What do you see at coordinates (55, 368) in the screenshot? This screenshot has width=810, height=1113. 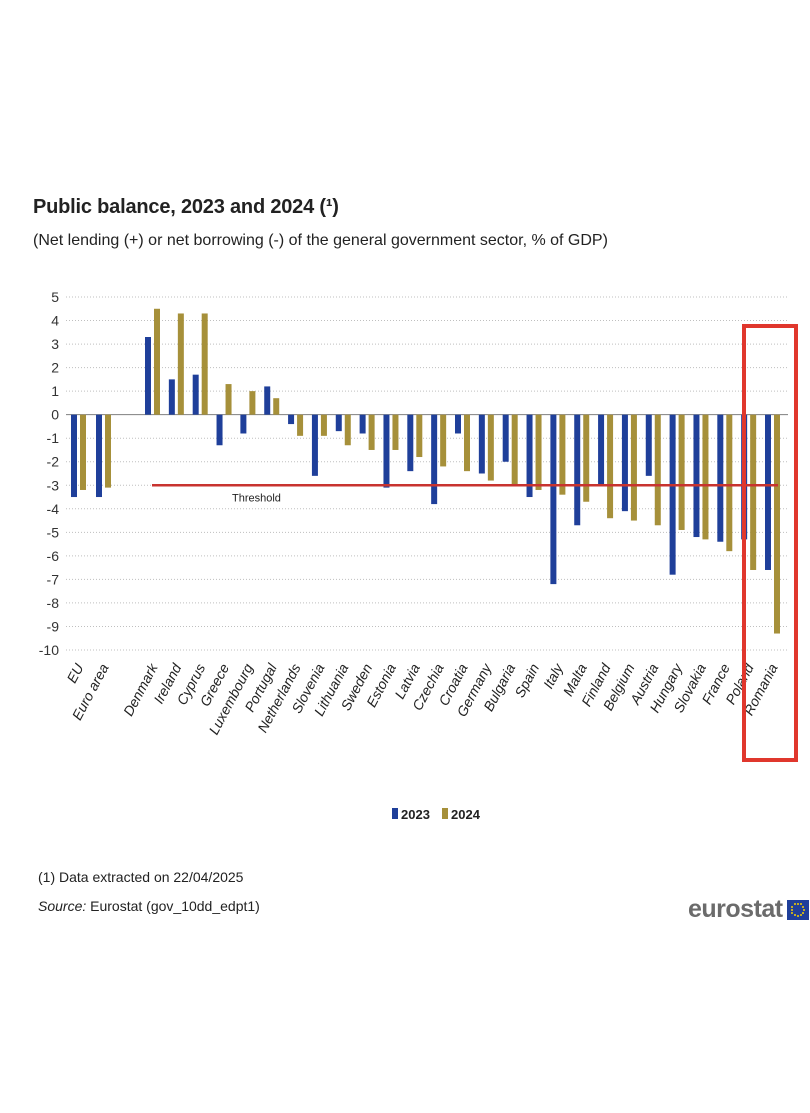 I see `y-tick-label: 2` at bounding box center [55, 368].